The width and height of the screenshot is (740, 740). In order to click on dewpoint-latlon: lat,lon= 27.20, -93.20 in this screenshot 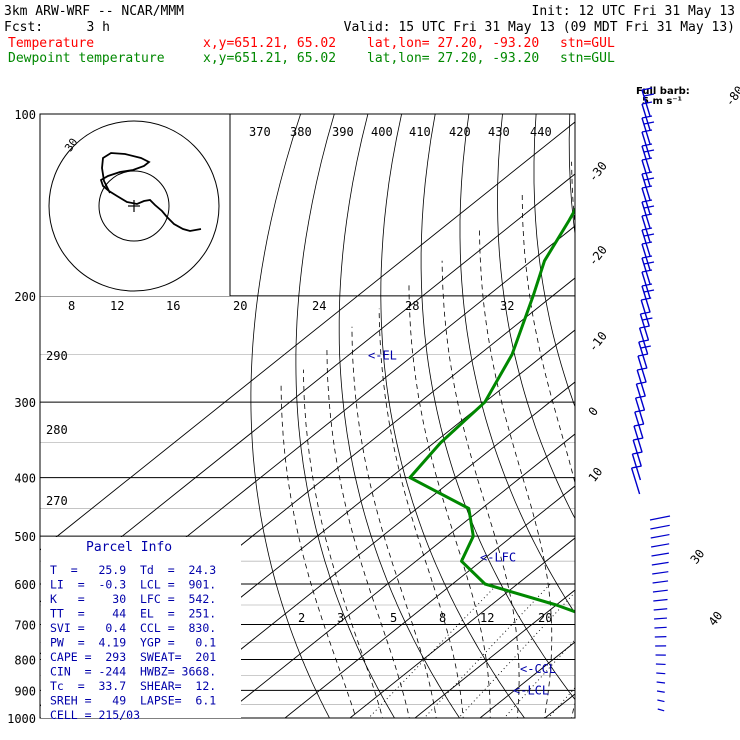, I will do `click(453, 58)`.